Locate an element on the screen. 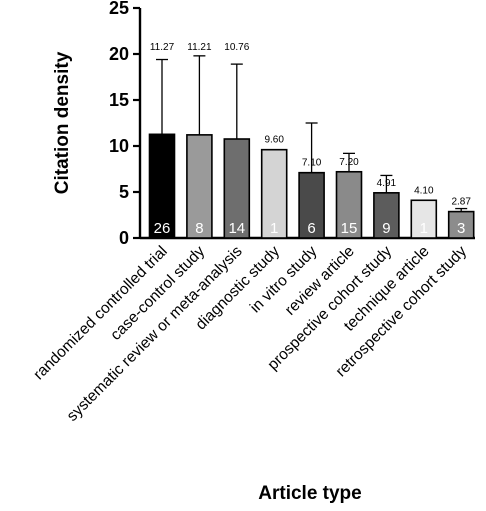  value-label-8: 2.87 is located at coordinates (461, 202).